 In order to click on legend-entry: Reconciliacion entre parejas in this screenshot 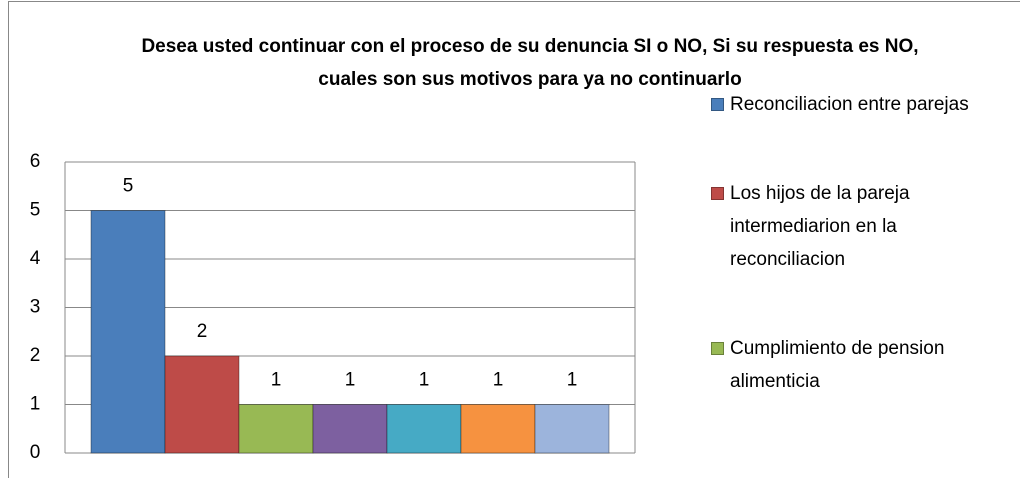, I will do `click(861, 104)`.